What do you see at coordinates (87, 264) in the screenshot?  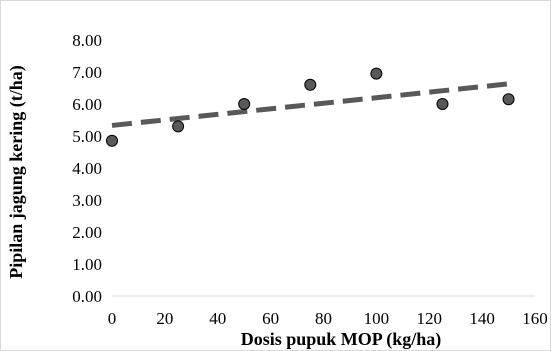 I see `y-tick-label: 1.00` at bounding box center [87, 264].